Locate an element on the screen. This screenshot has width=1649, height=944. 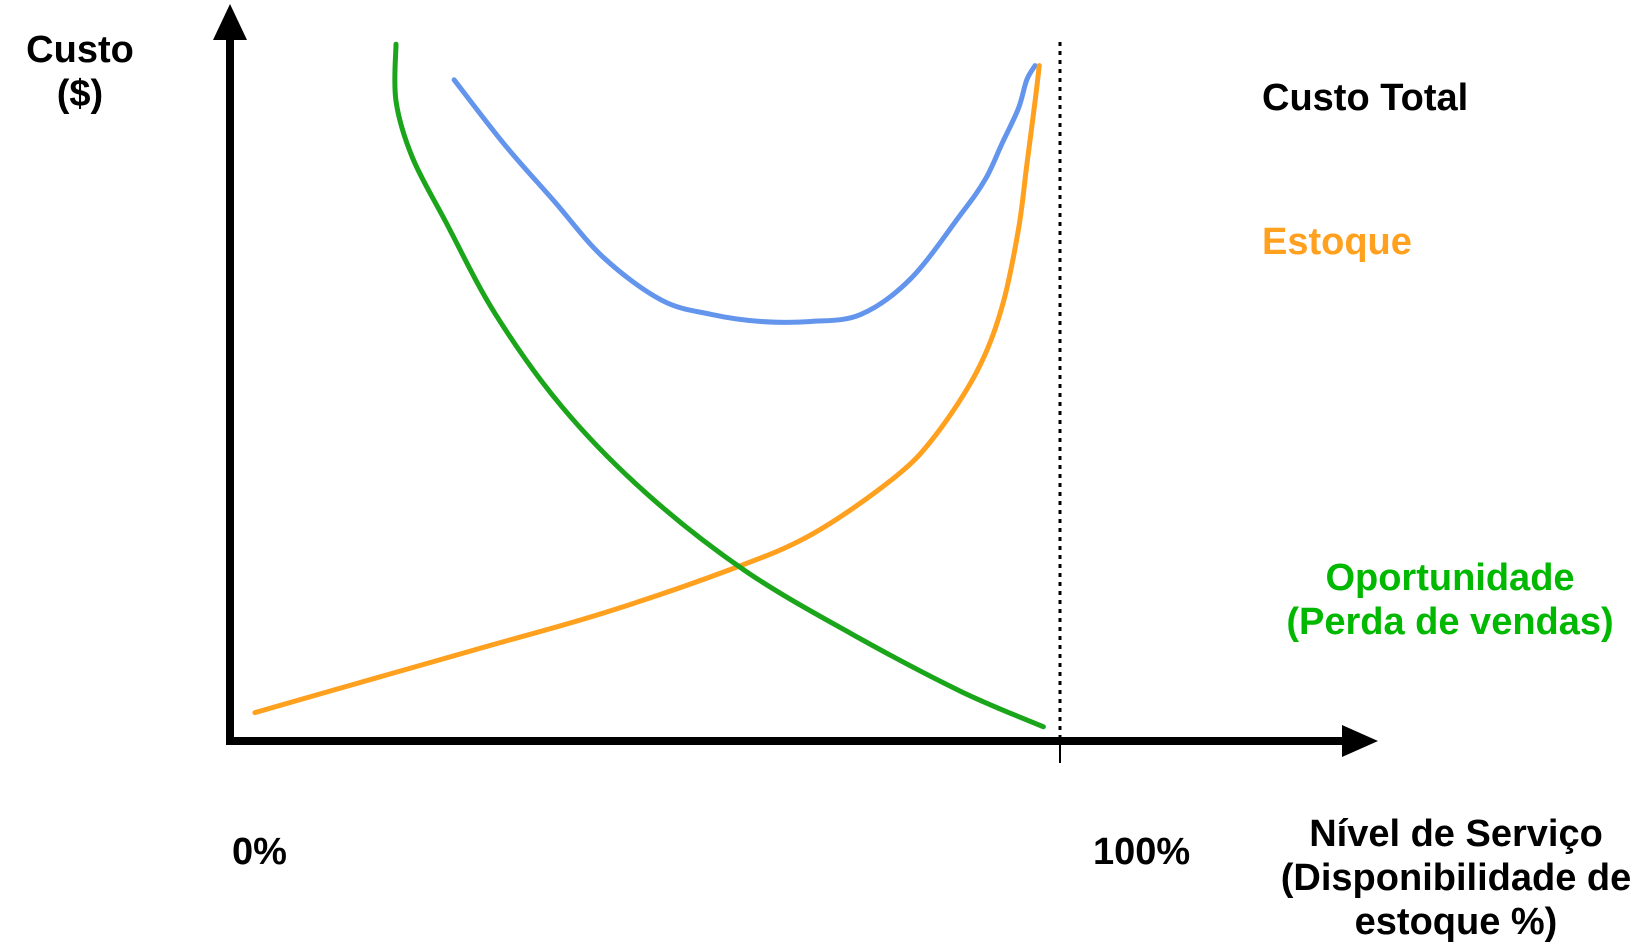
y-axis-label: Custo ($) is located at coordinates (80, 72).